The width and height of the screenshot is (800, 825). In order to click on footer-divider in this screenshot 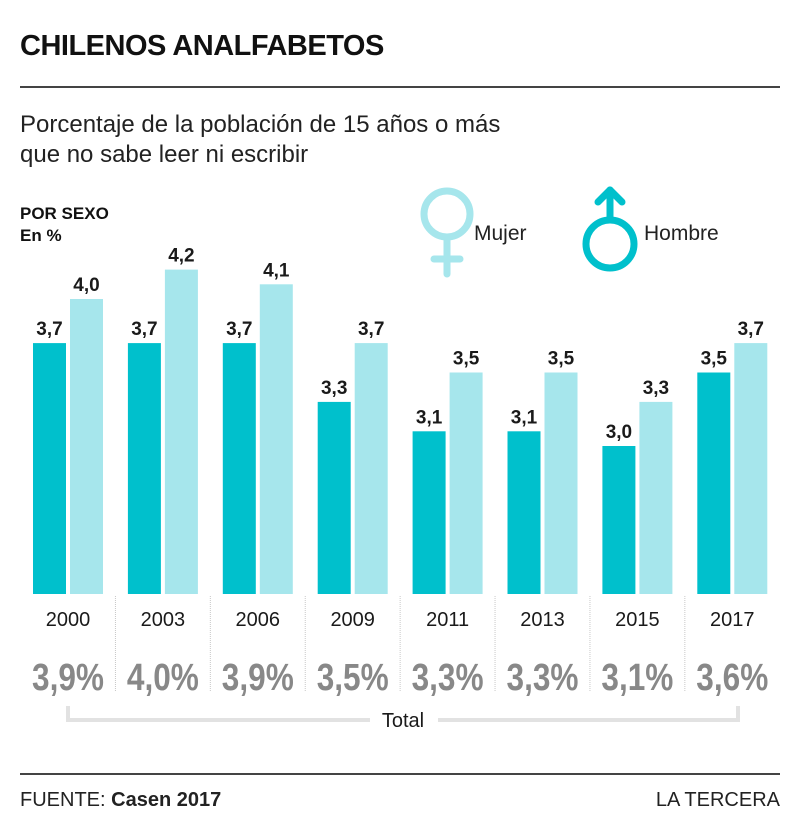, I will do `click(400, 774)`.